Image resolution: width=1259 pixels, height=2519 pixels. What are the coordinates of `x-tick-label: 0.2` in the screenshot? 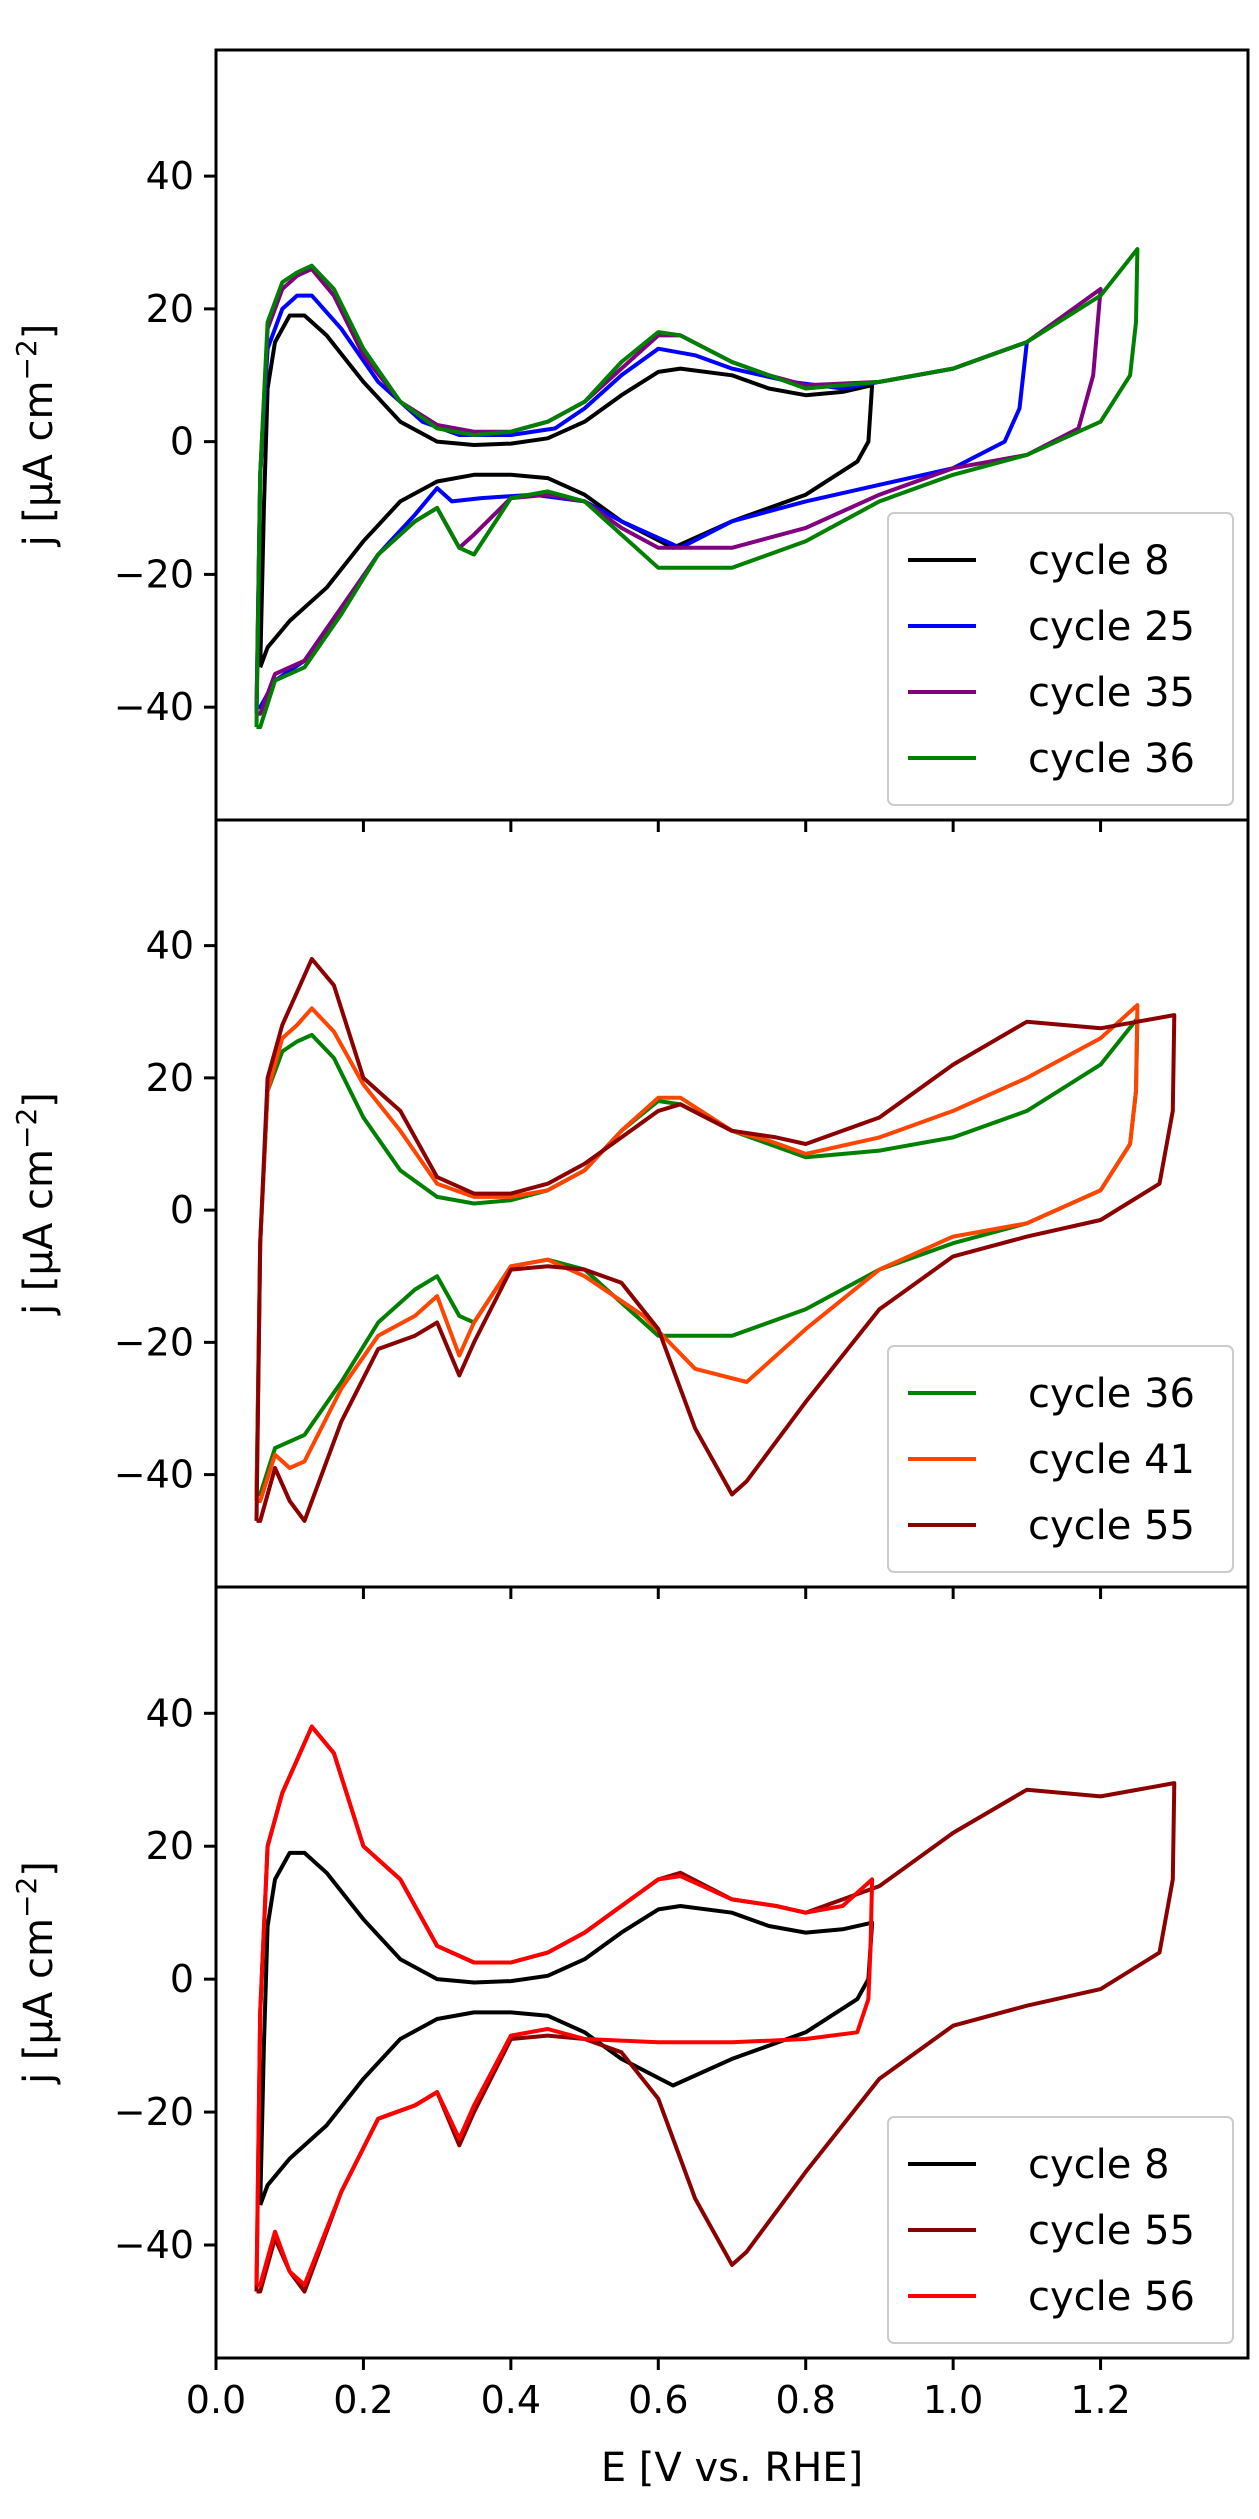 It's located at (363, 2400).